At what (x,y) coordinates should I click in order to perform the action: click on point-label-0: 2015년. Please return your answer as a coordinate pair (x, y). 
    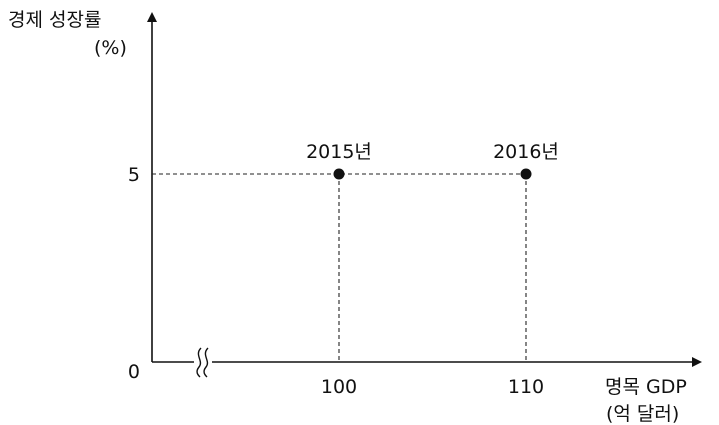
    Looking at the image, I should click on (339, 152).